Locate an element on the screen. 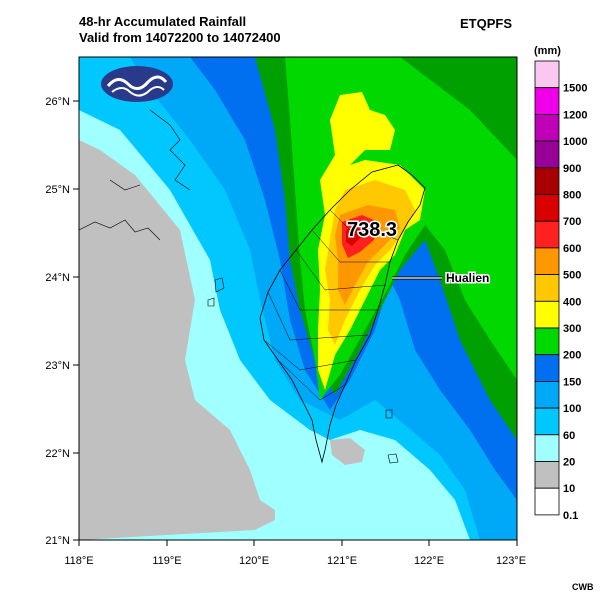 The width and height of the screenshot is (600, 600). lon-tick-label: 121°E is located at coordinates (342, 561).